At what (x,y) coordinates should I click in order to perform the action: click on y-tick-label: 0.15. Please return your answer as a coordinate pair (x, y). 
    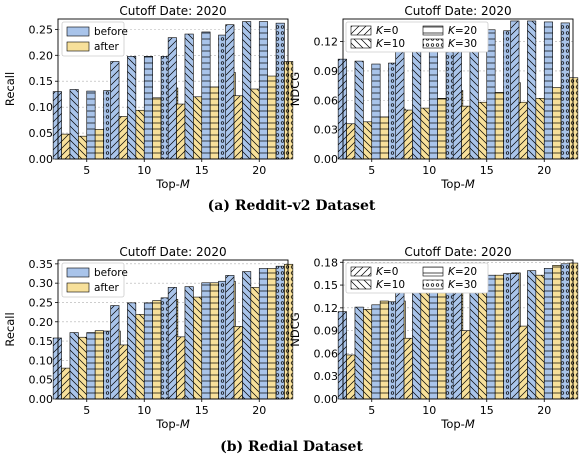
    Looking at the image, I should click on (326, 285).